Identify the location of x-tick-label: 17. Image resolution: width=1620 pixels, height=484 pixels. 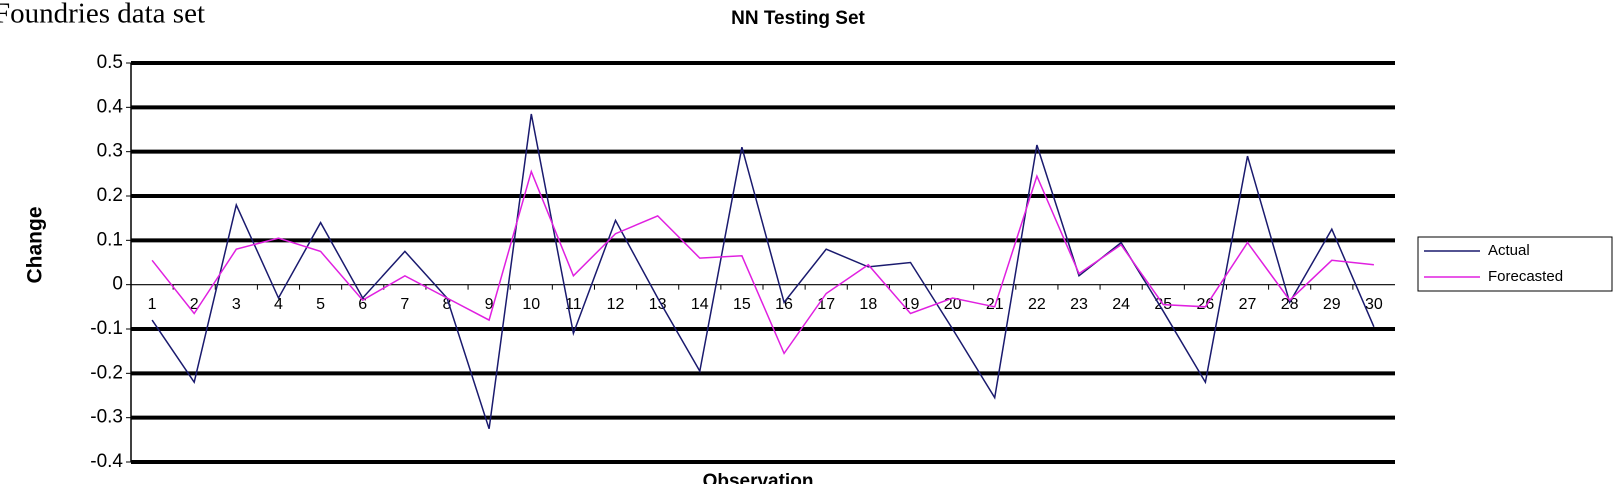
(826, 304).